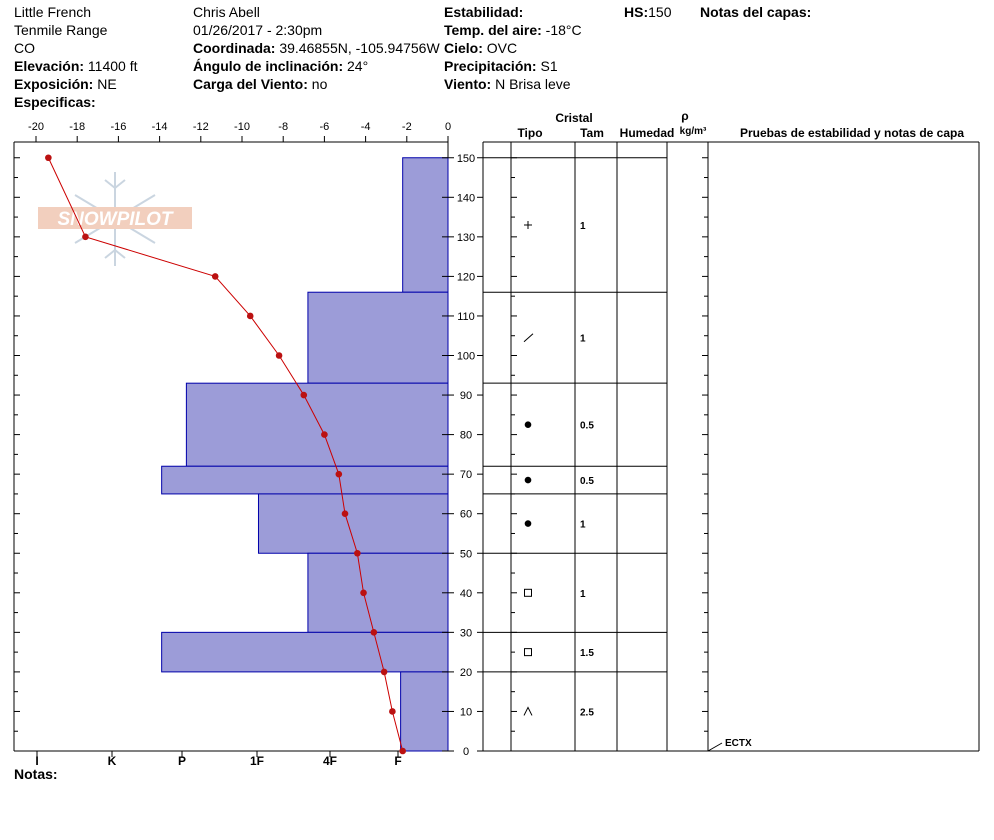  I want to click on coordinates-row: Coordinada: 39.46855N, -105.94756W, so click(316, 48).